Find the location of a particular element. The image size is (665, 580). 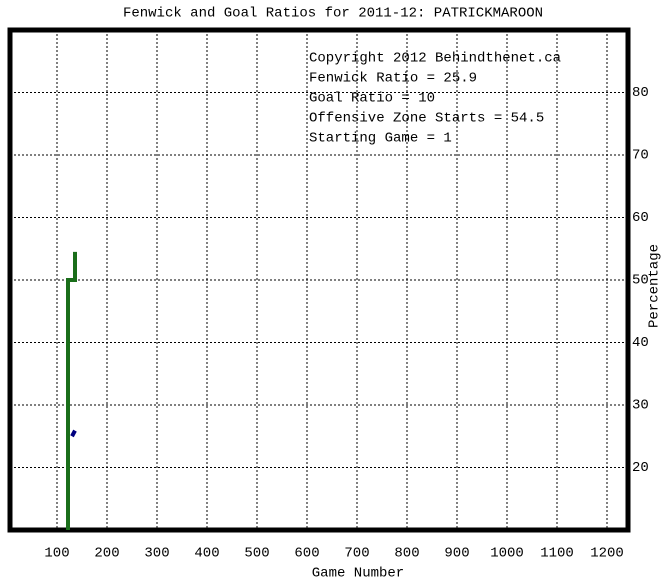

x-tick-label: 300 is located at coordinates (156, 554).